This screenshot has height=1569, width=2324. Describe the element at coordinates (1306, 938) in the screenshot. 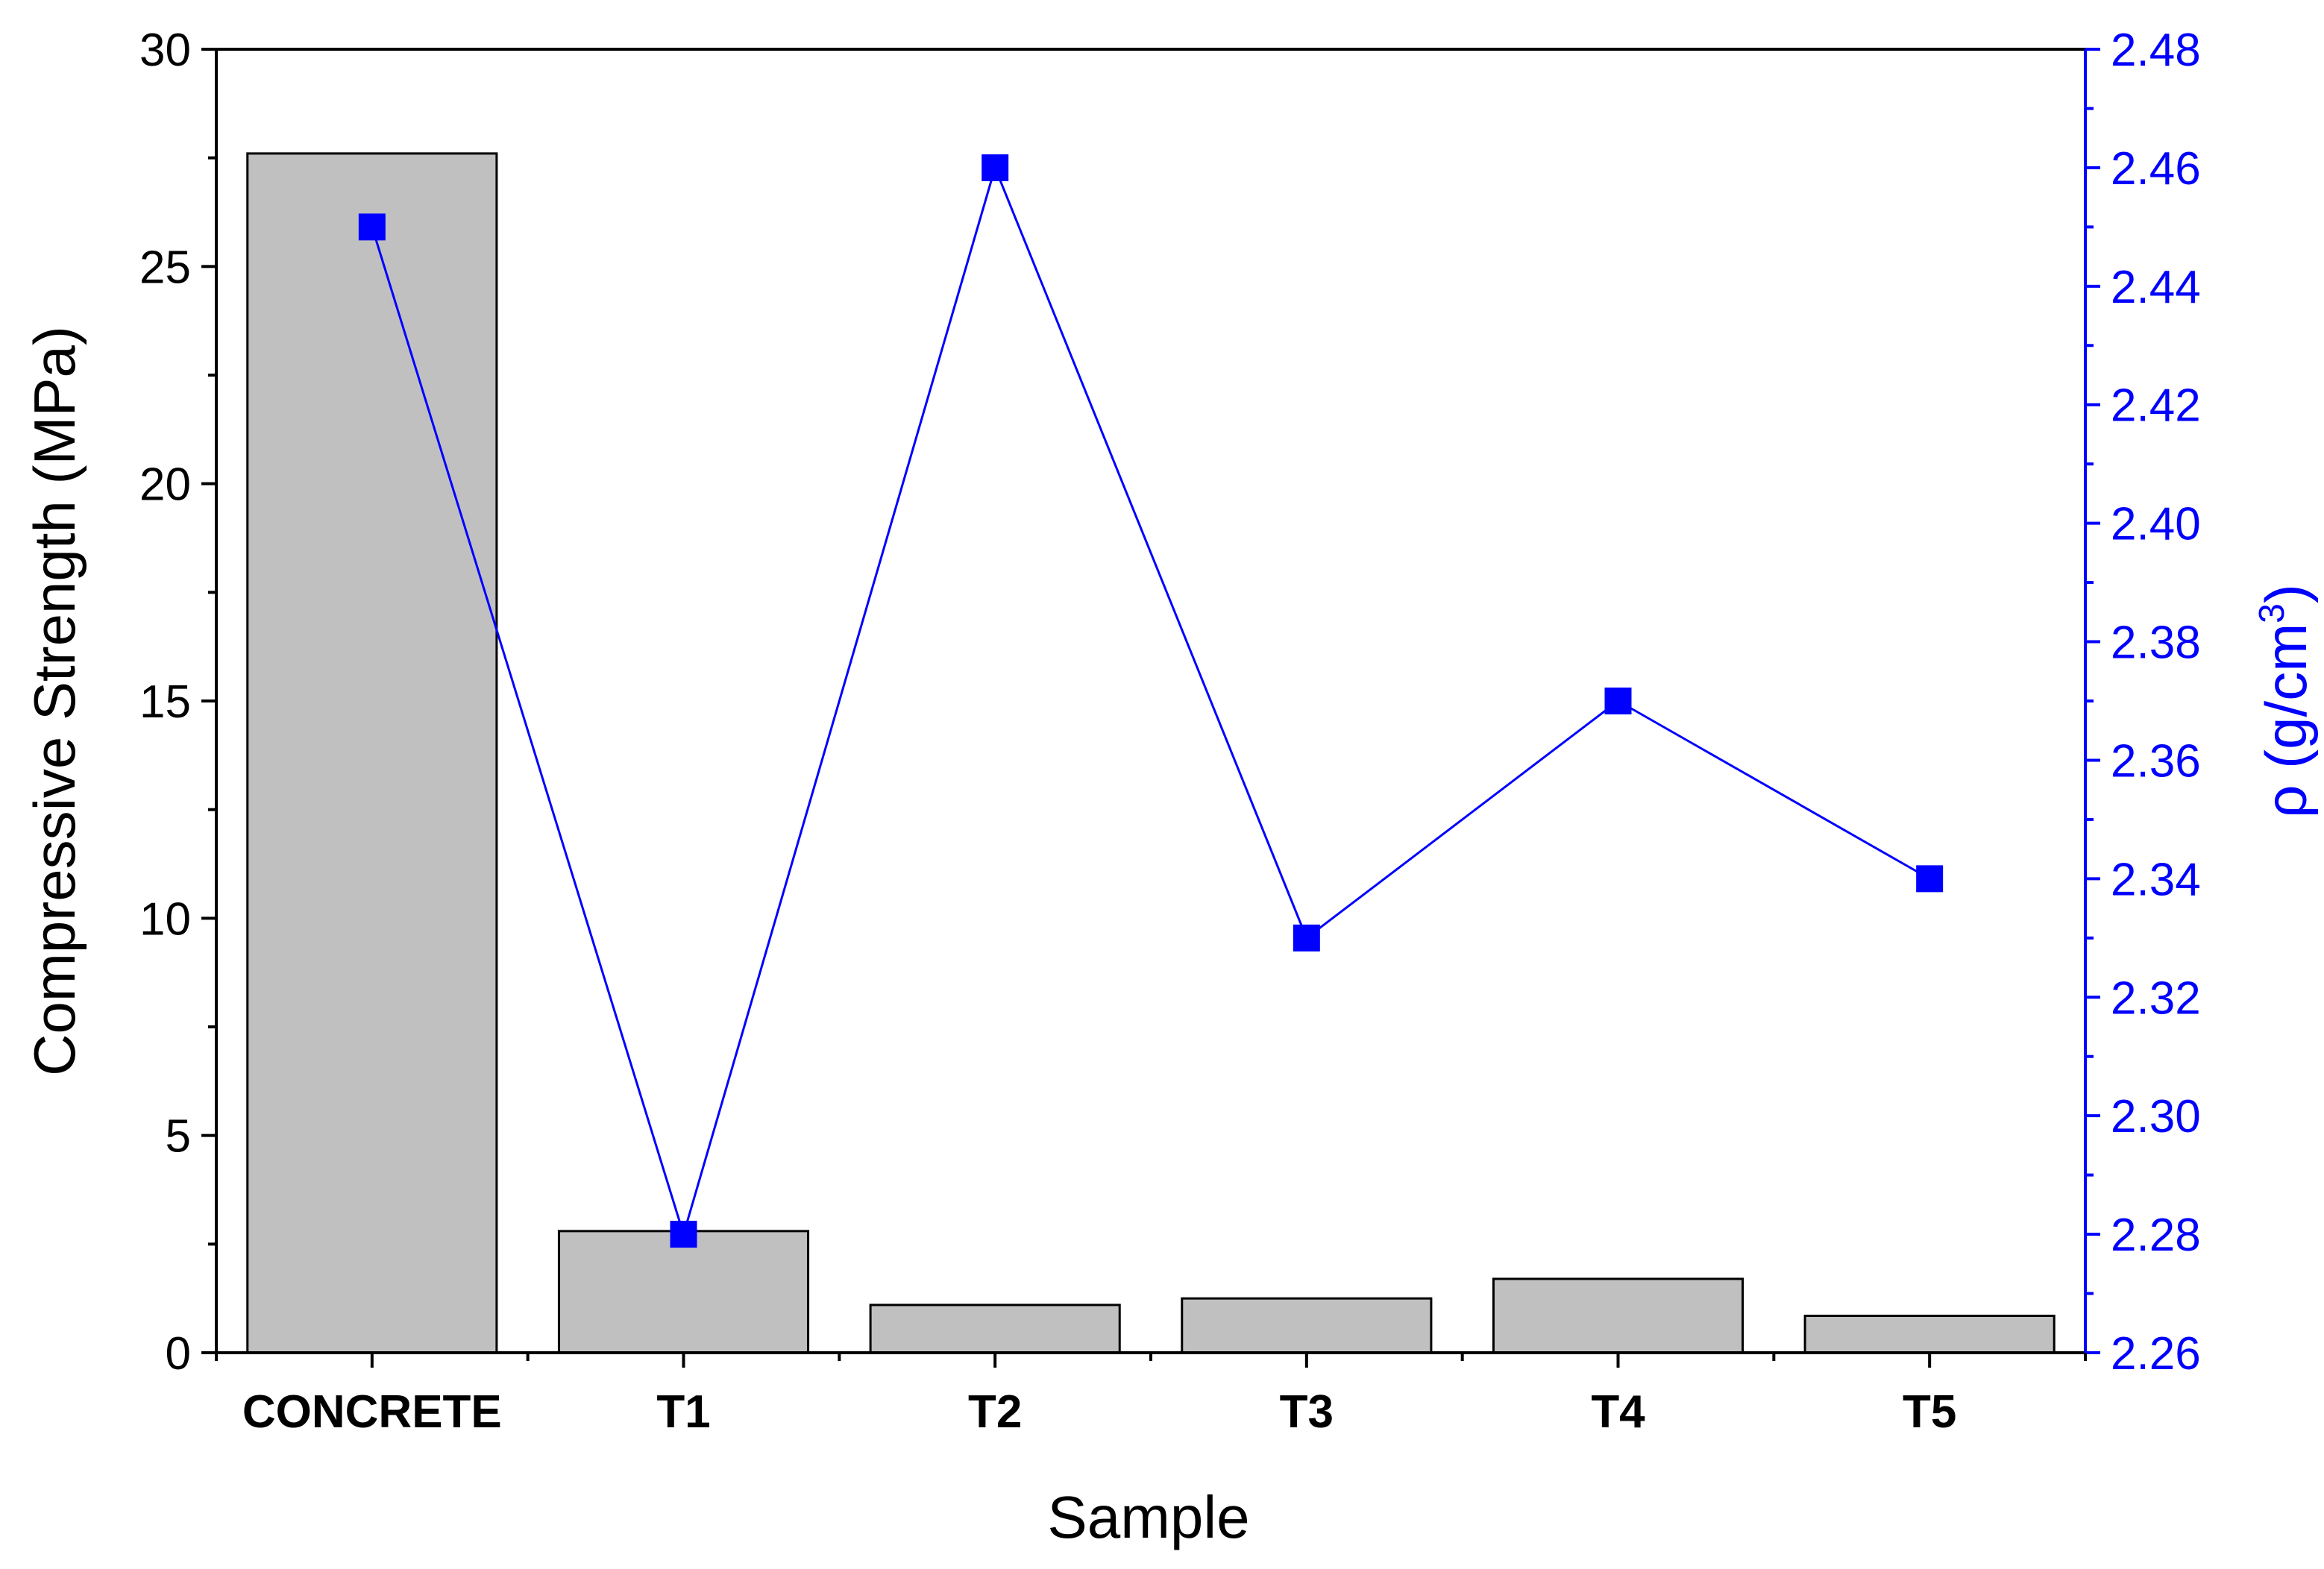

I see `density-point-t3` at that location.